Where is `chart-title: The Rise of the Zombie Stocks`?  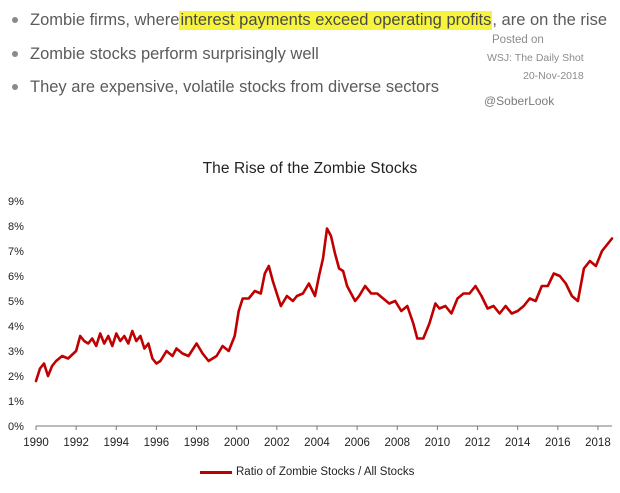 chart-title: The Rise of the Zombie Stocks is located at coordinates (310, 168).